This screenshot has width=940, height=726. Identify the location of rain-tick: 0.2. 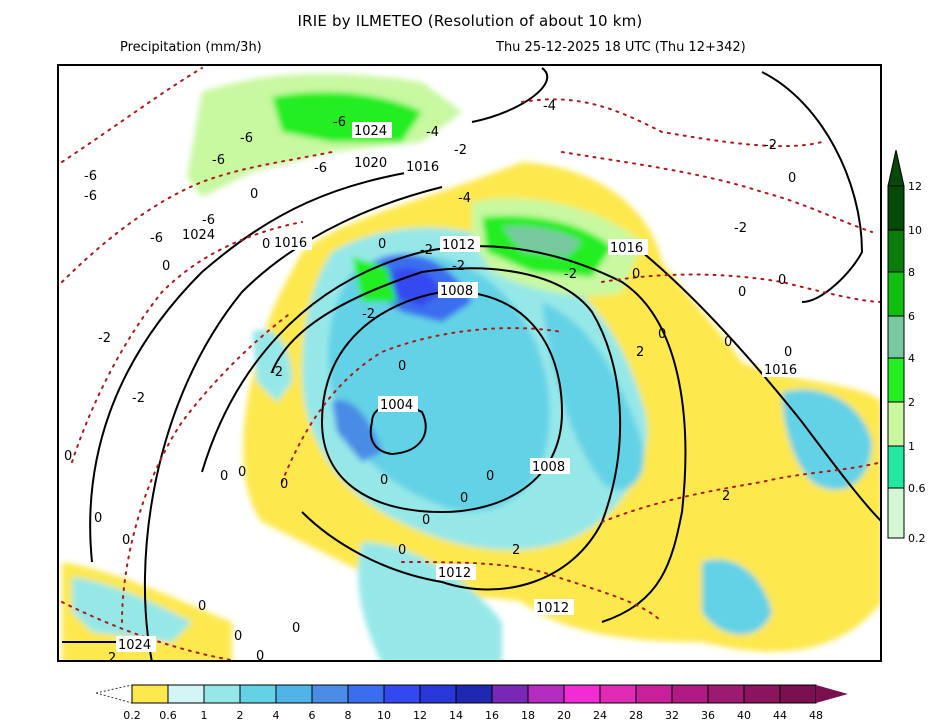
(132, 715).